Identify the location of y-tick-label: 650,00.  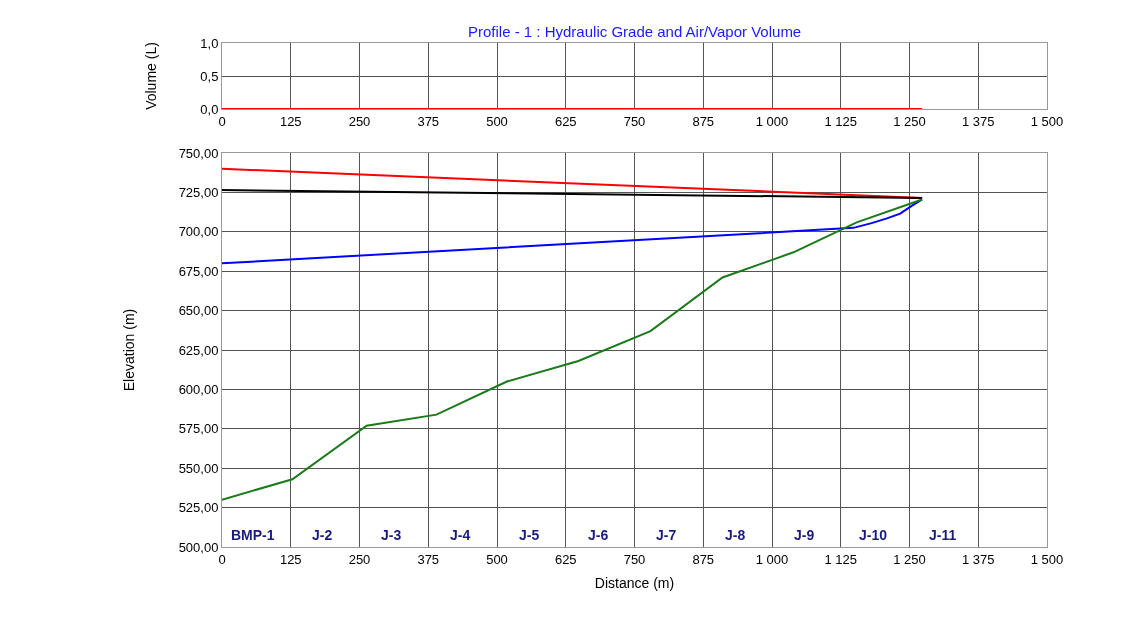
(198, 311).